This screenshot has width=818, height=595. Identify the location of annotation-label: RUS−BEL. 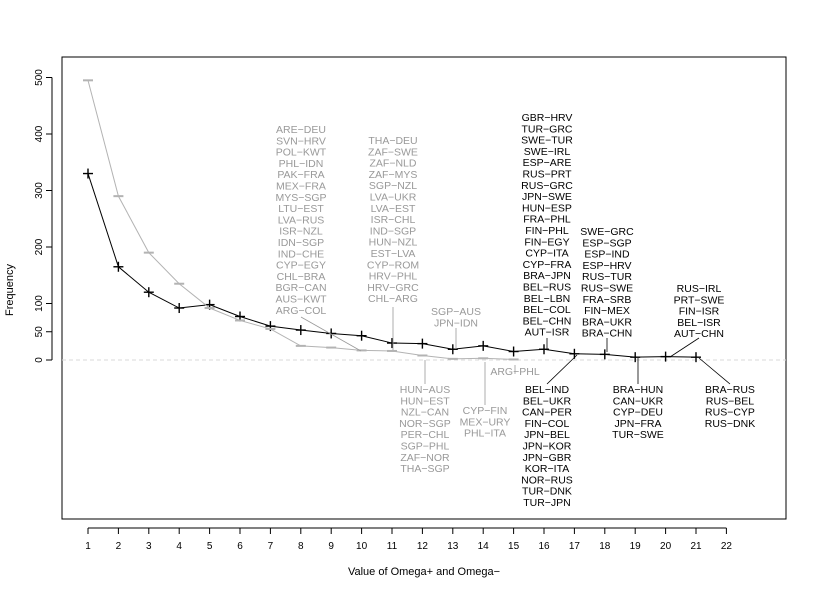
(730, 401).